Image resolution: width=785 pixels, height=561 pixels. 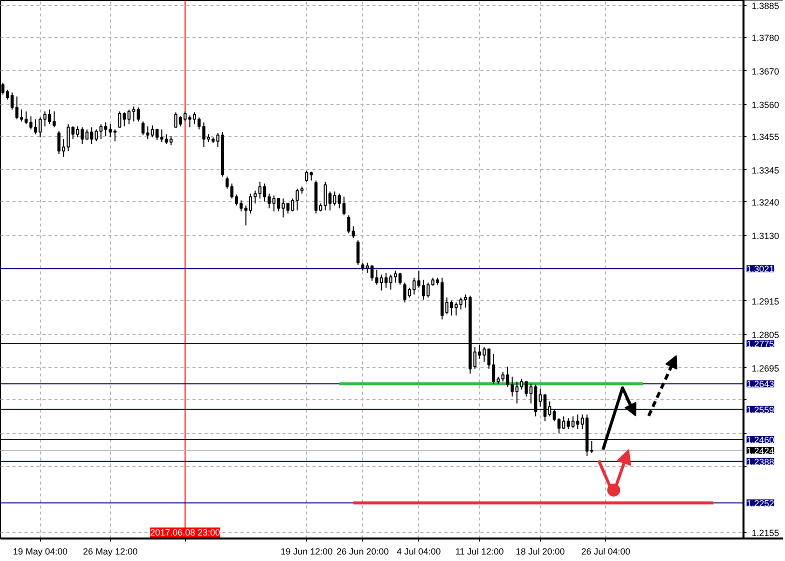 I want to click on ref-line-label: 1.2643, so click(x=760, y=384).